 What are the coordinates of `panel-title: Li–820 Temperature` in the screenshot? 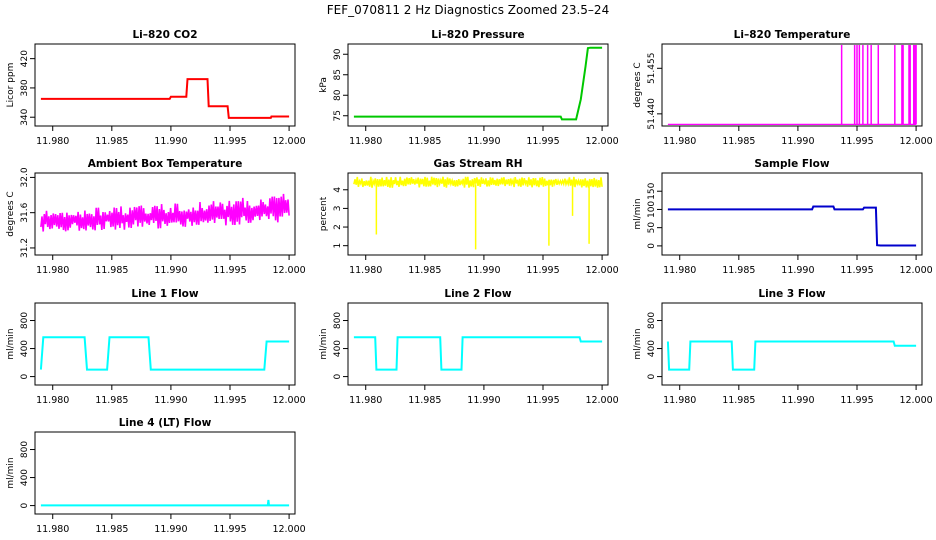 It's located at (792, 35).